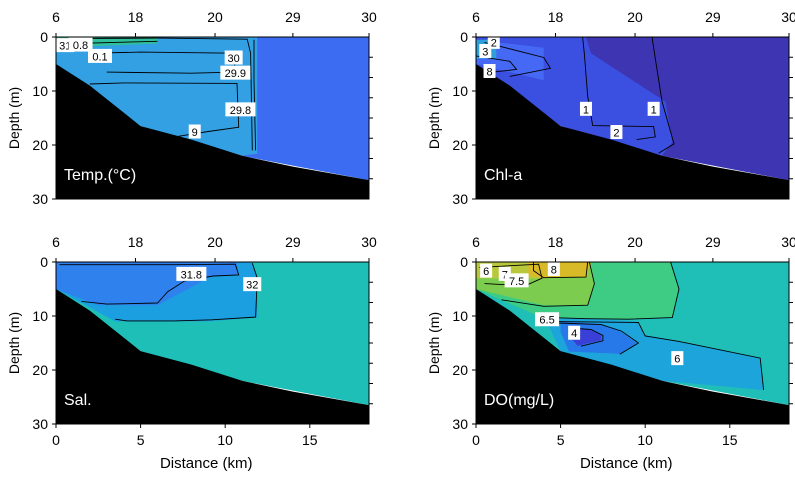  I want to click on contour-label: 6, so click(486, 272).